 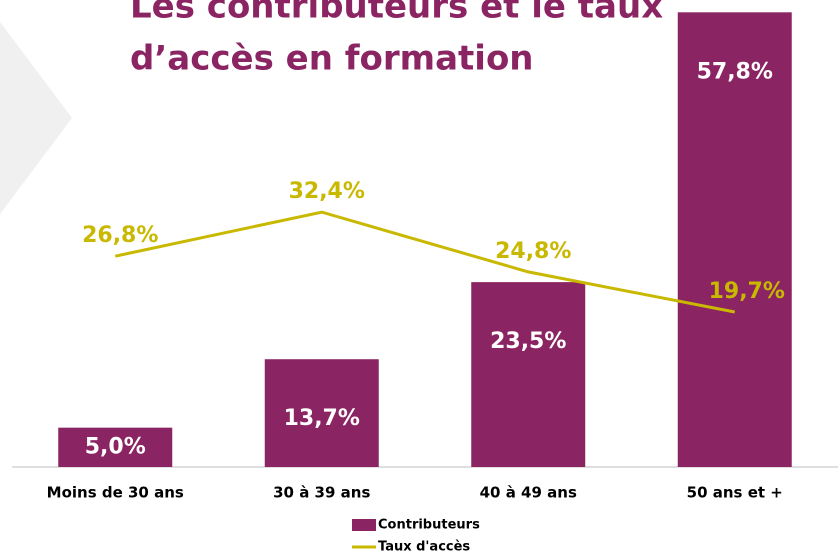 What do you see at coordinates (735, 71) in the screenshot?
I see `bar-label: 57,8%` at bounding box center [735, 71].